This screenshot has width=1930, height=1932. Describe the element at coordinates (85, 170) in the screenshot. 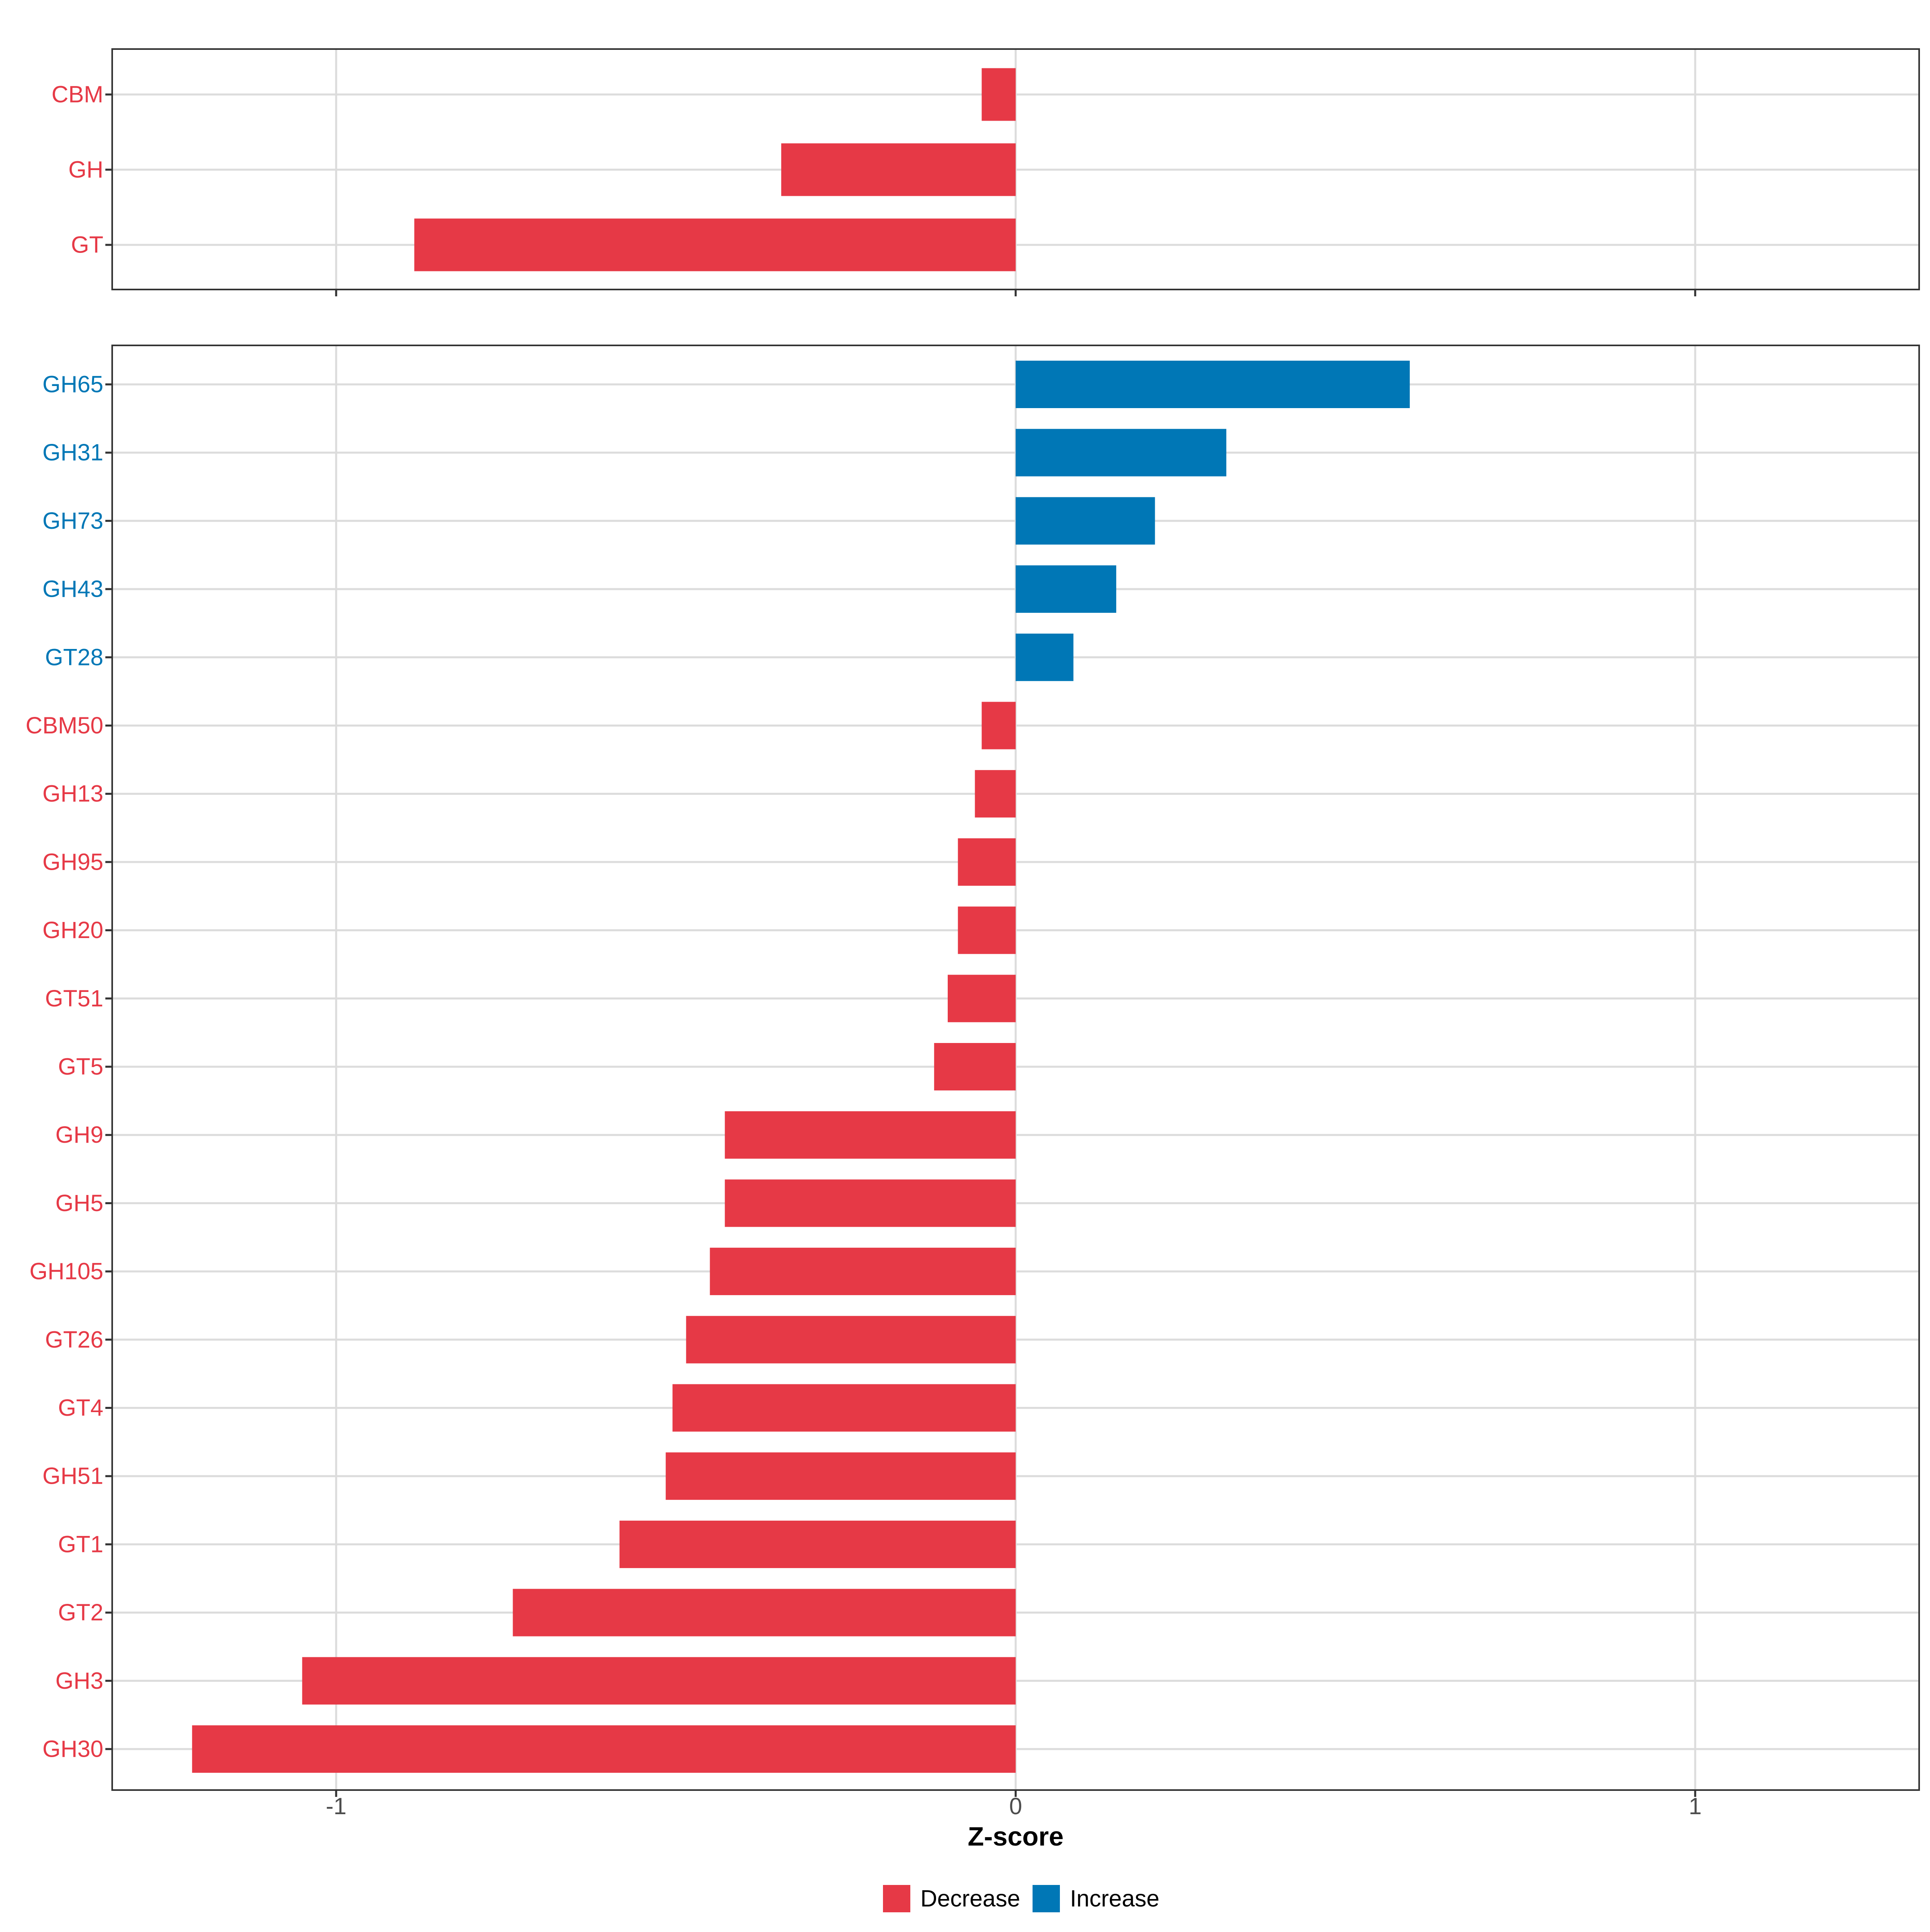

I see `y-tick-label-gh: GH` at that location.